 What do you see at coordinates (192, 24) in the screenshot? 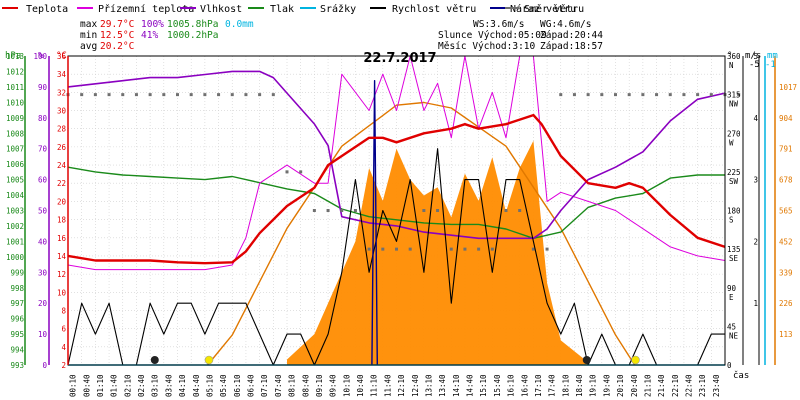
I see `stats-max-press: 1005.8hPa` at bounding box center [192, 24].